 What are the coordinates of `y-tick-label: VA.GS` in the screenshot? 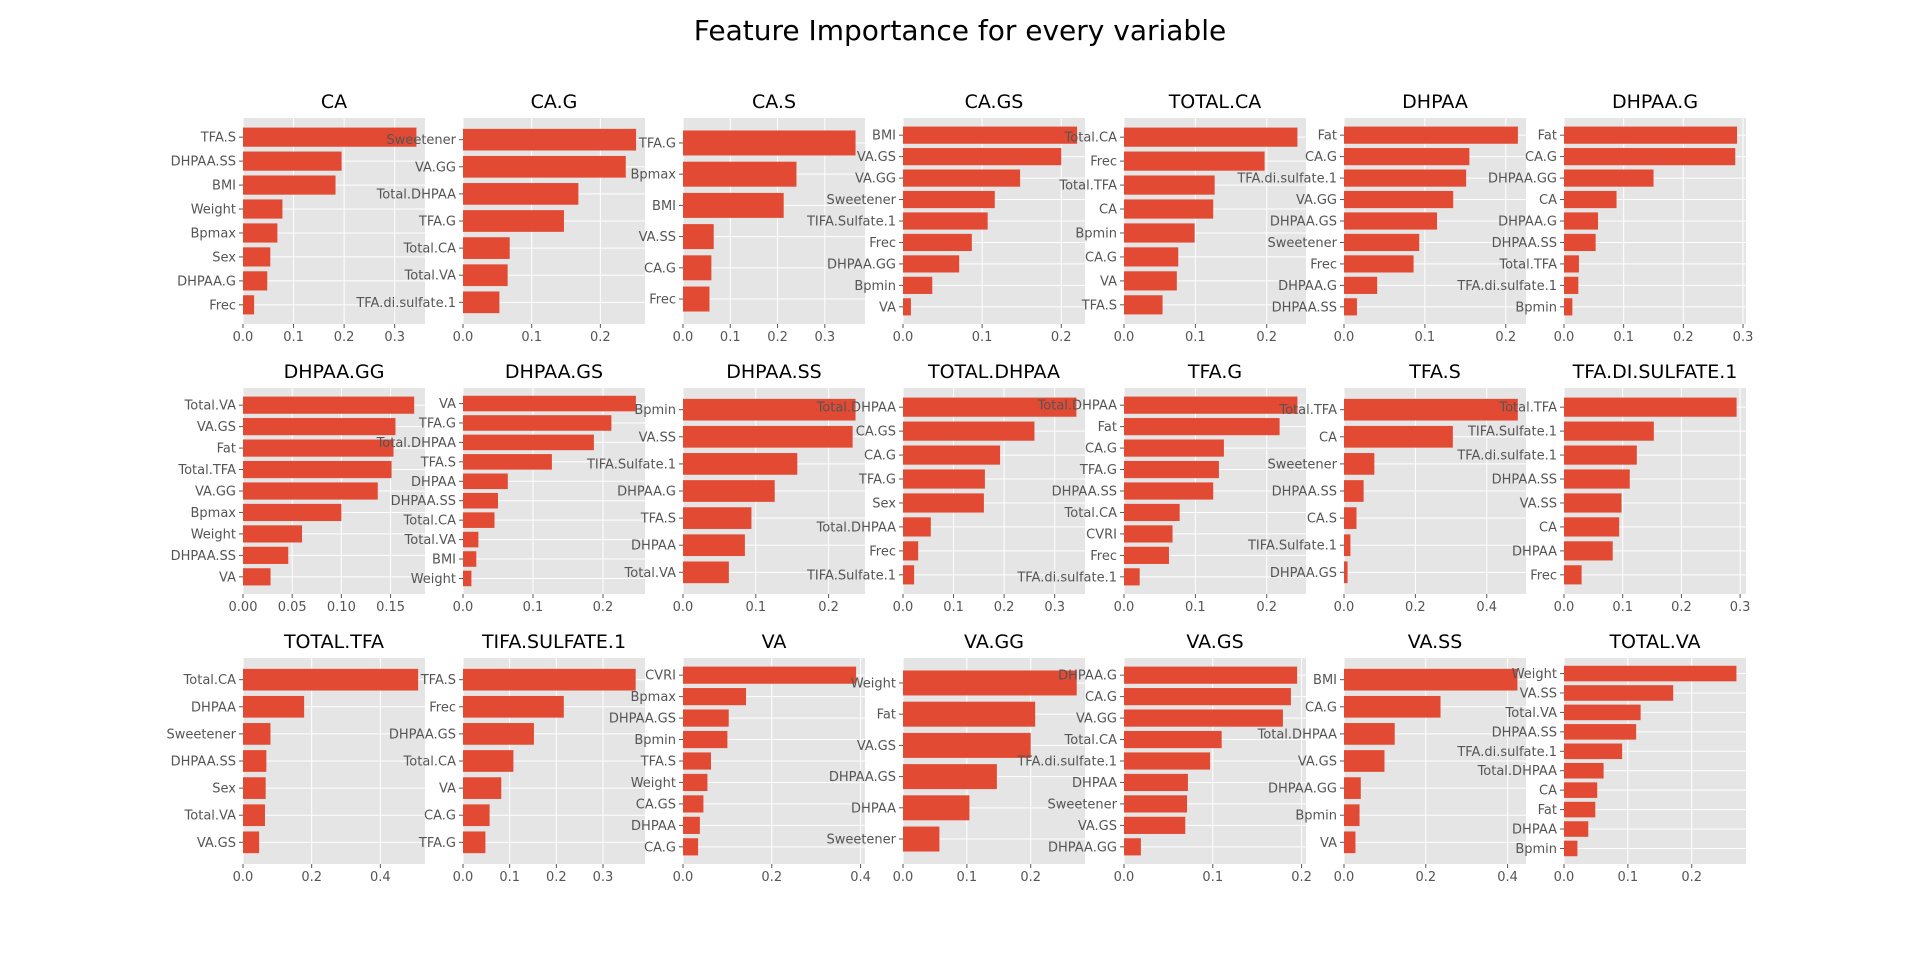 It's located at (1097, 826).